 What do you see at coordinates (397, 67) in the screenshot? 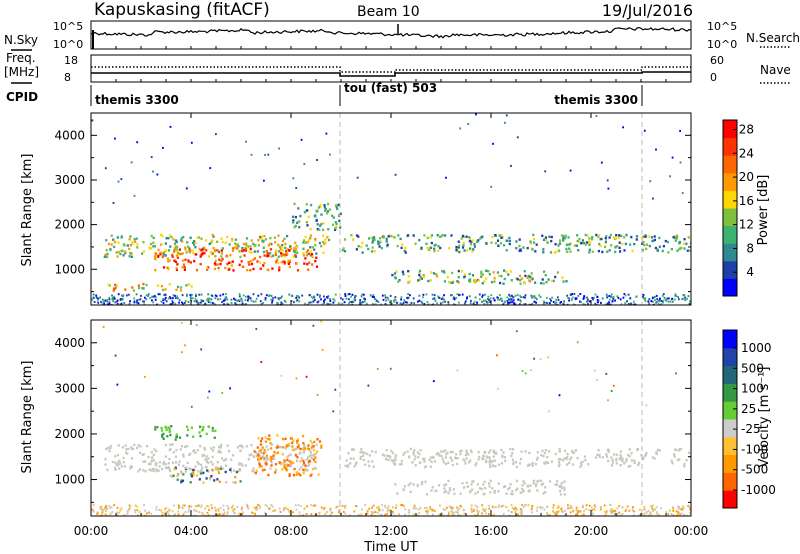
I see `freq-panel: Freq. [MHz] 18 8 60 0 Nave` at bounding box center [397, 67].